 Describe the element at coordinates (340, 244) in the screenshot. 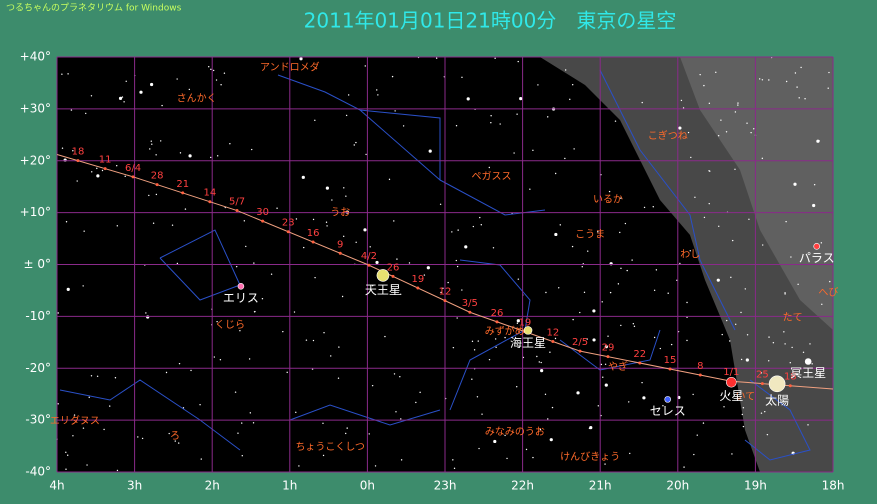

I see `ecliptic-date: 9` at that location.